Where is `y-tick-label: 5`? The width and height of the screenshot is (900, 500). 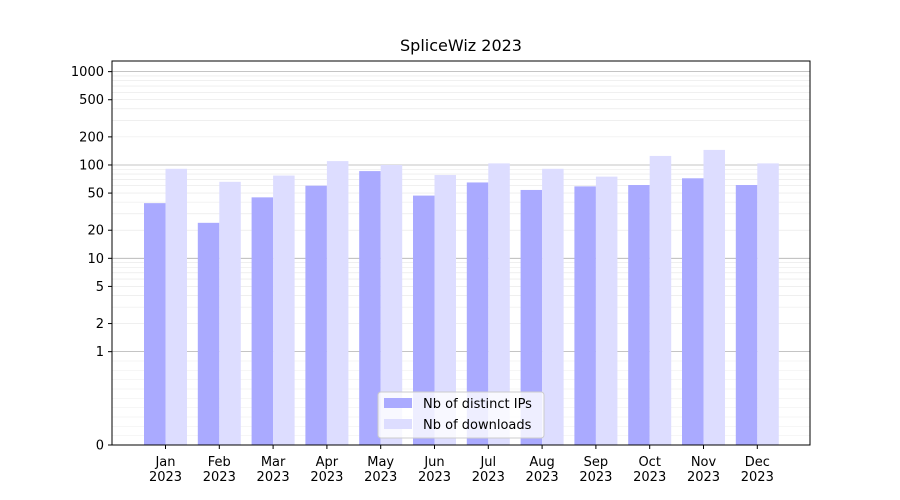
y-tick-label: 5 is located at coordinates (100, 287).